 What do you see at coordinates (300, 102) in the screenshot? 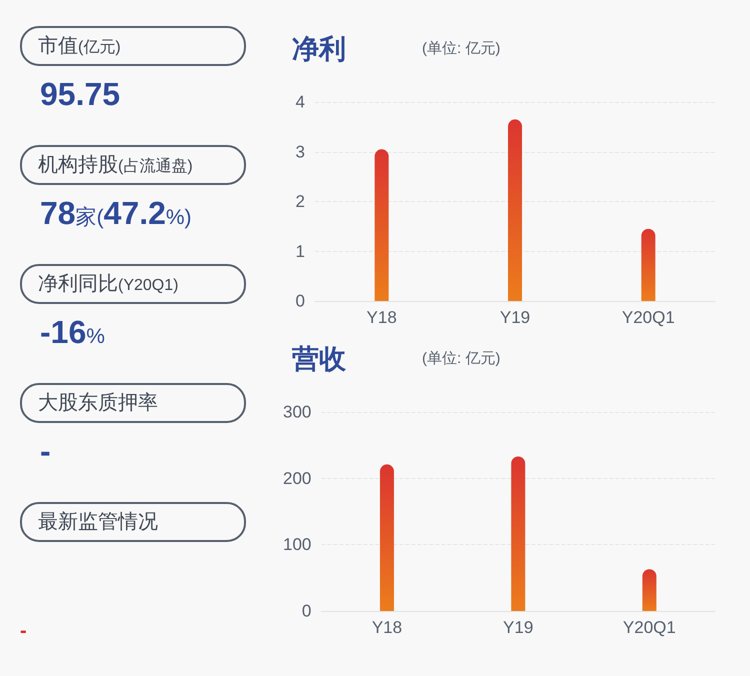
I see `y-tick-label: 4` at bounding box center [300, 102].